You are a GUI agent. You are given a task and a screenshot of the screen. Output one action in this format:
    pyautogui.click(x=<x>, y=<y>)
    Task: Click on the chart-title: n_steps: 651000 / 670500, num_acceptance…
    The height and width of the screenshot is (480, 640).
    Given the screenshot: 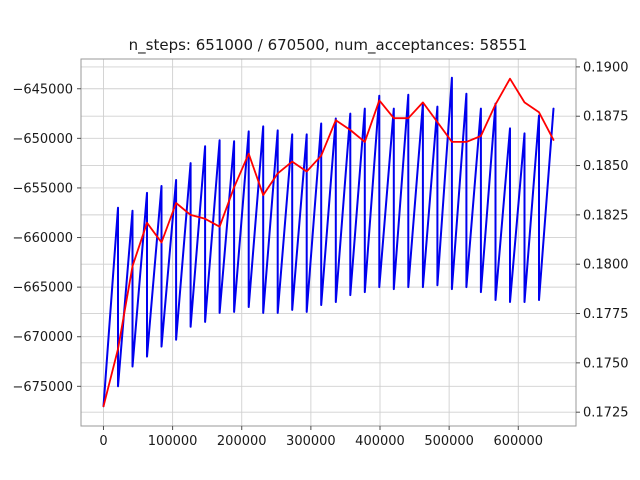 What is the action you would take?
    pyautogui.click(x=328, y=45)
    